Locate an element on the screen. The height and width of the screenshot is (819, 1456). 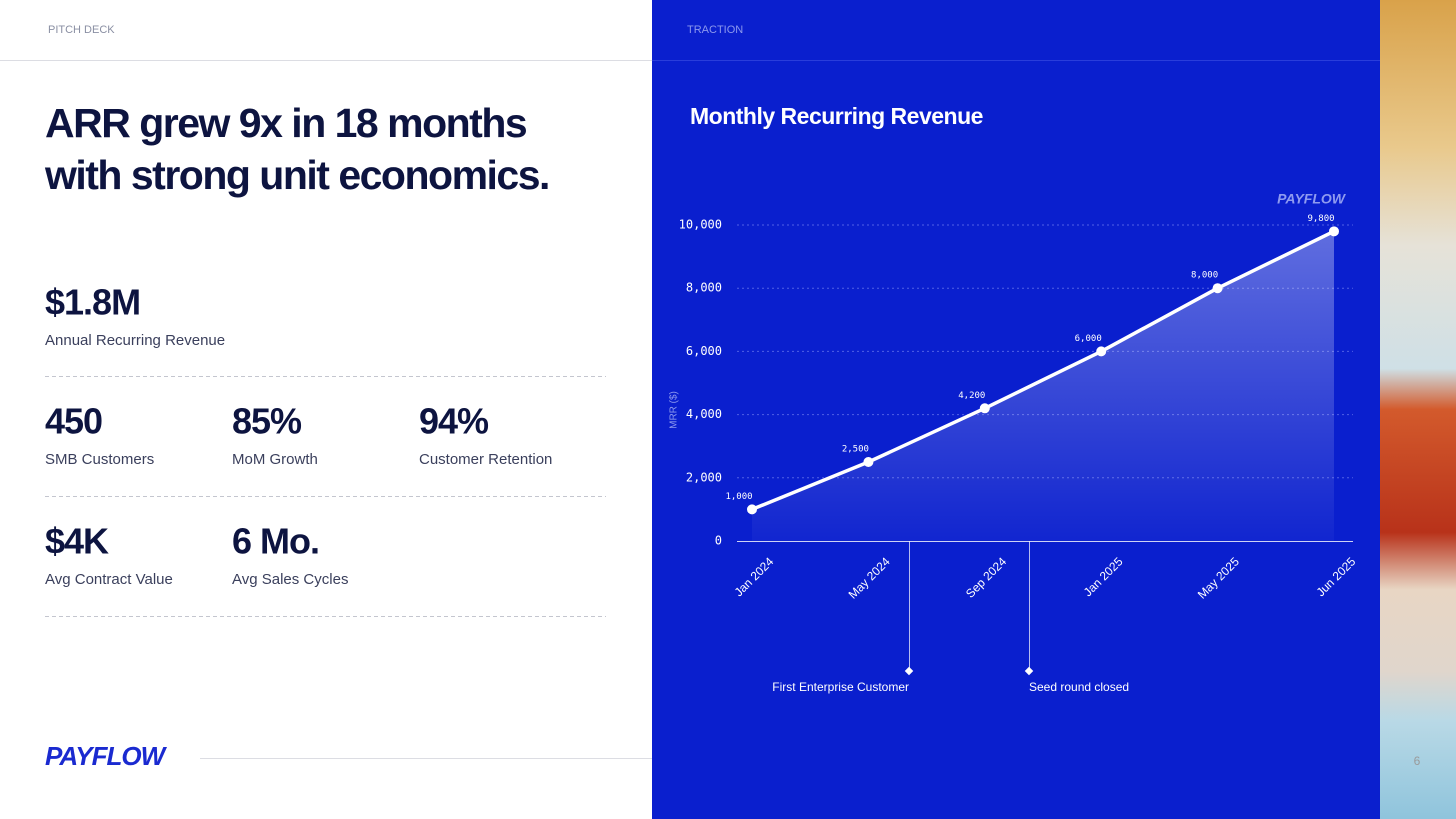
metric-label: SMB Customers is located at coordinates (99, 459).